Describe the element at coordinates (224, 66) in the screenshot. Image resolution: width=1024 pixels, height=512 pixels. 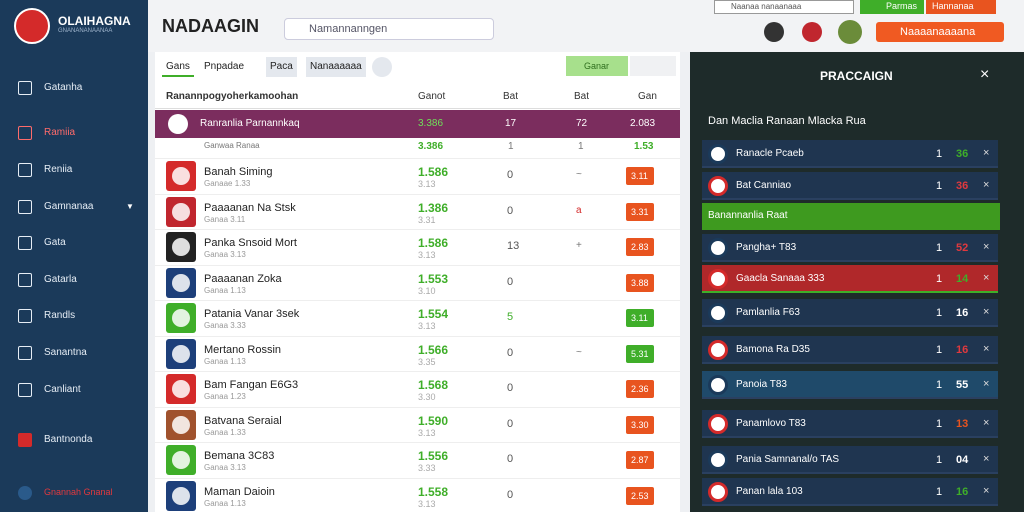
I see `tab: Pnpadae` at that location.